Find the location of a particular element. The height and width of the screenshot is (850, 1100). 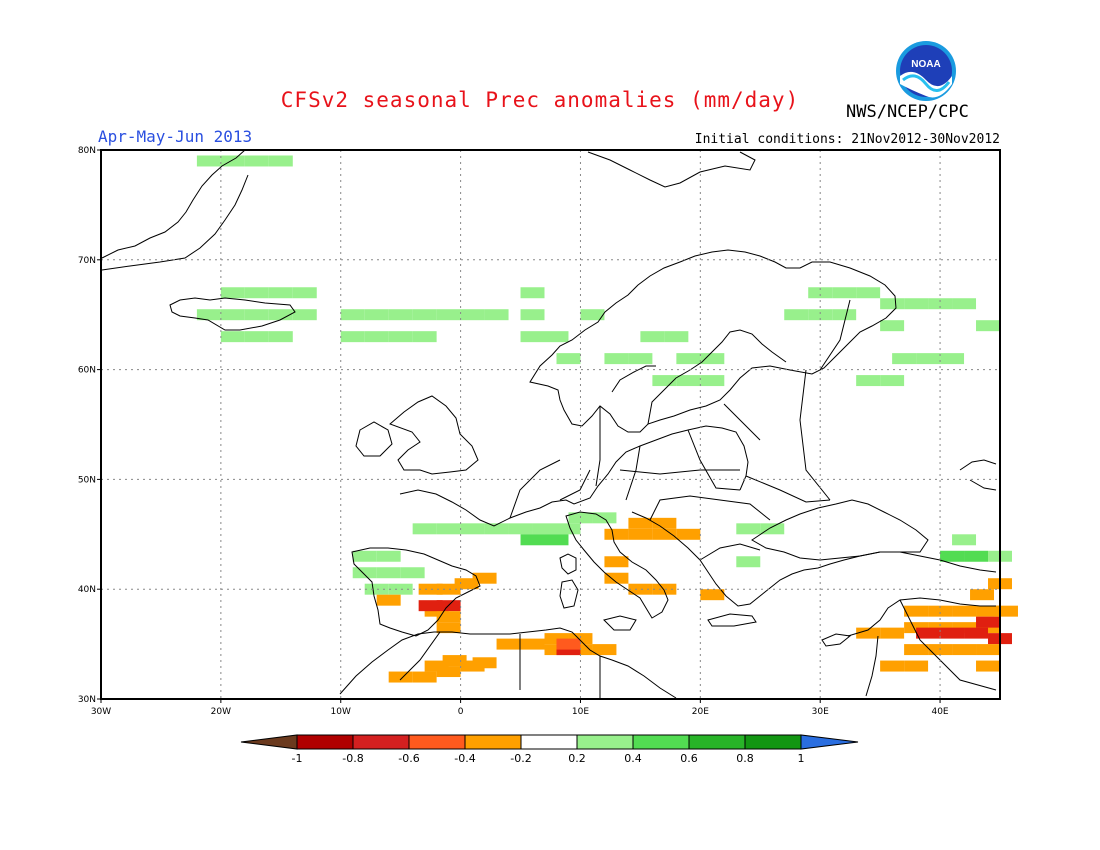

baltic-coast is located at coordinates (699, 377).